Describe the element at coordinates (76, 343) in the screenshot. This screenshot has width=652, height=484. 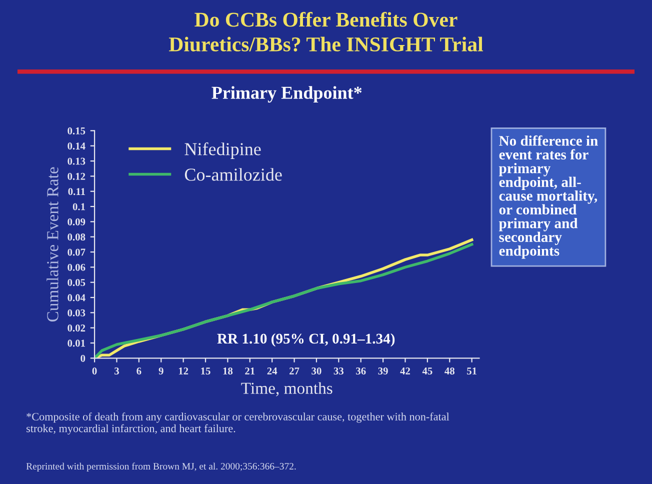
I see `y-tick-label: 0.01` at that location.